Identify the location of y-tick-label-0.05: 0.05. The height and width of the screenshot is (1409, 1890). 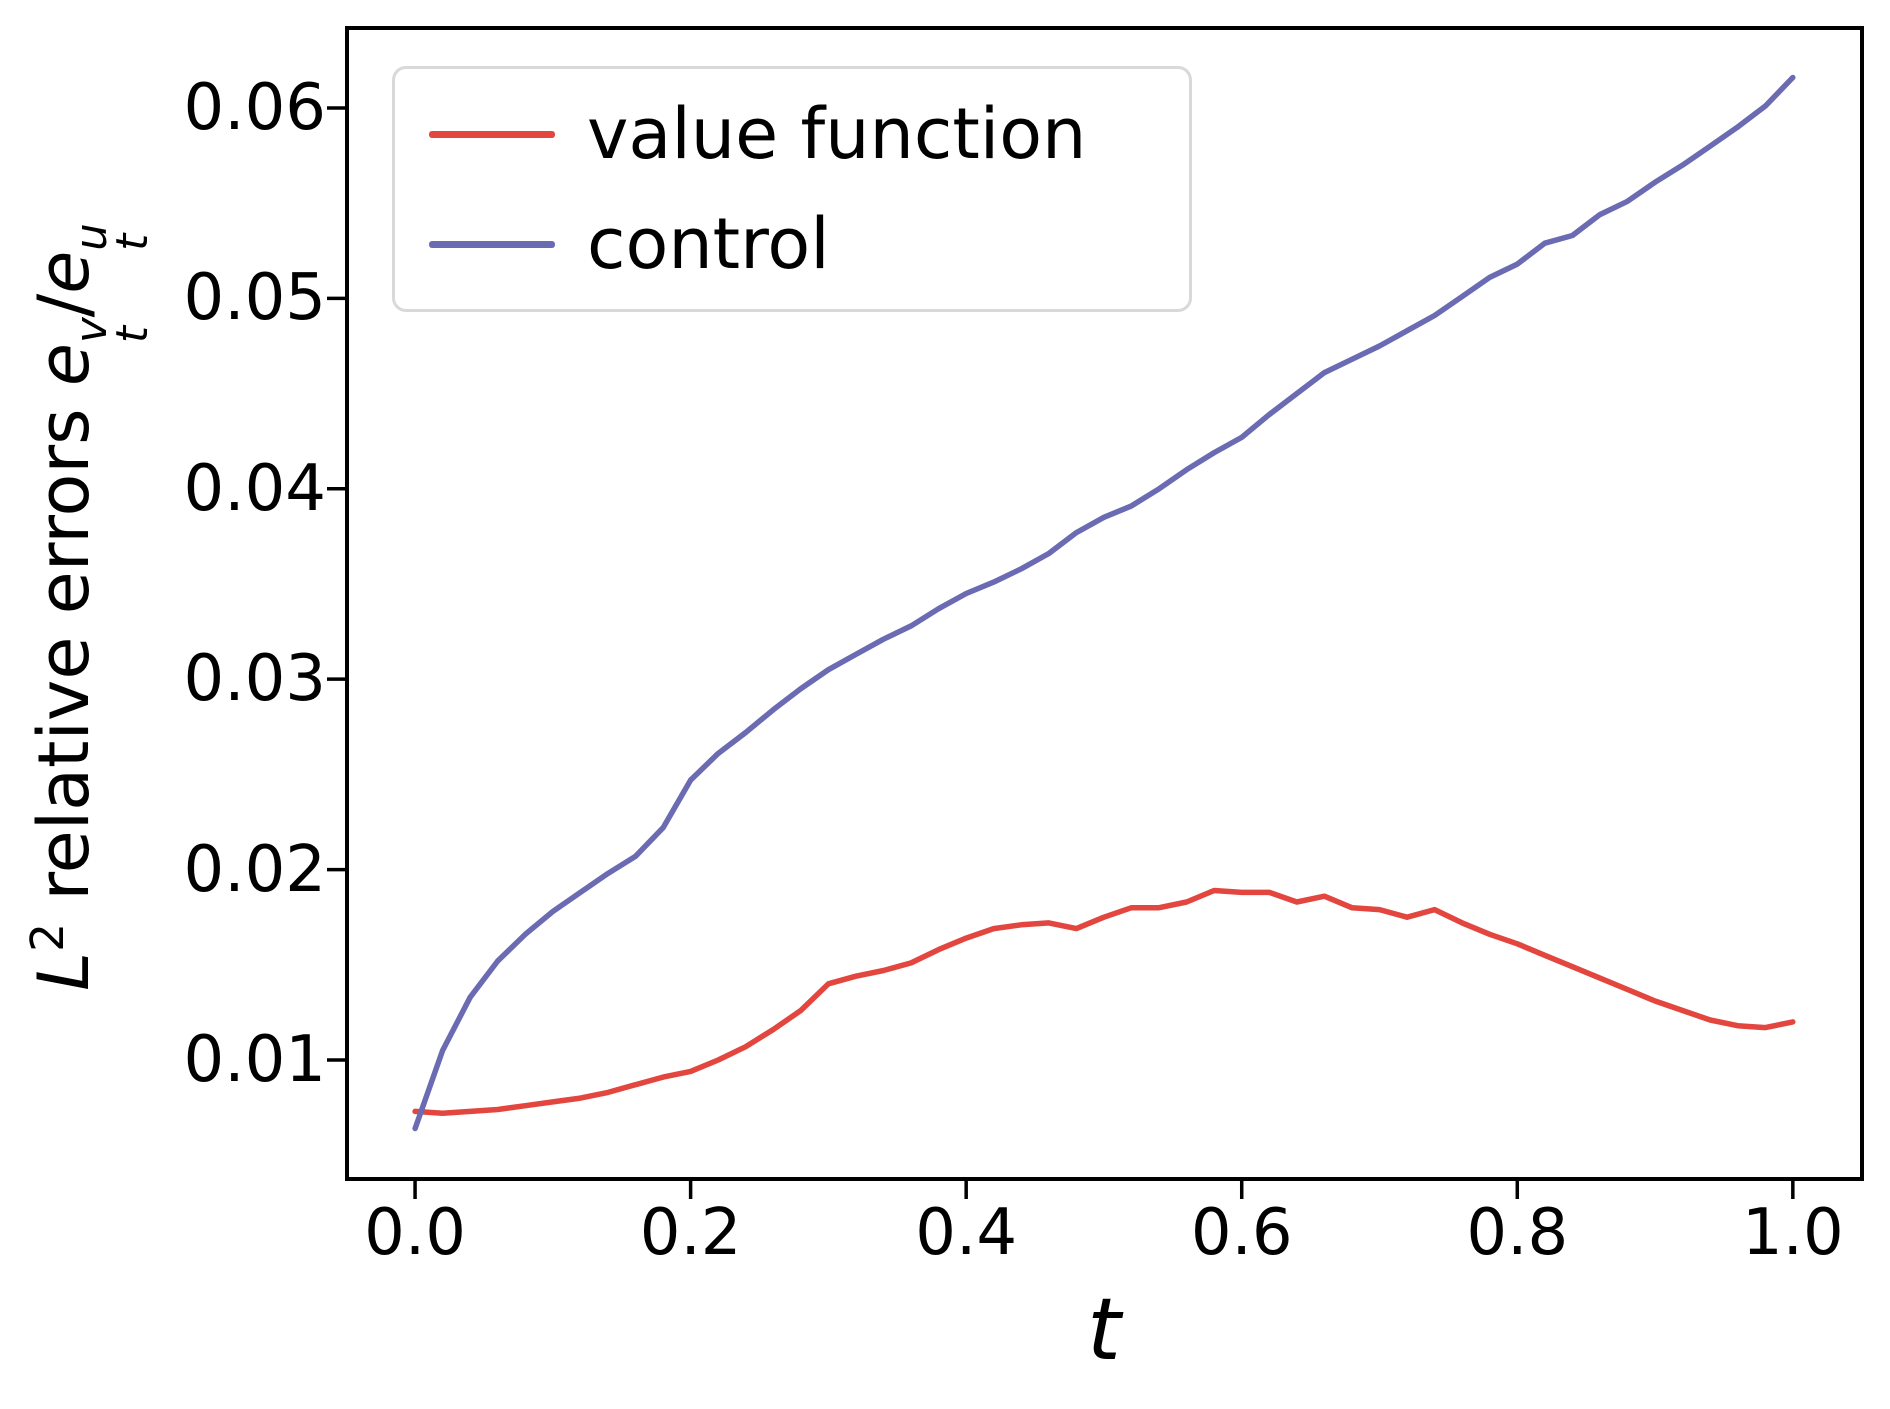
(255, 298).